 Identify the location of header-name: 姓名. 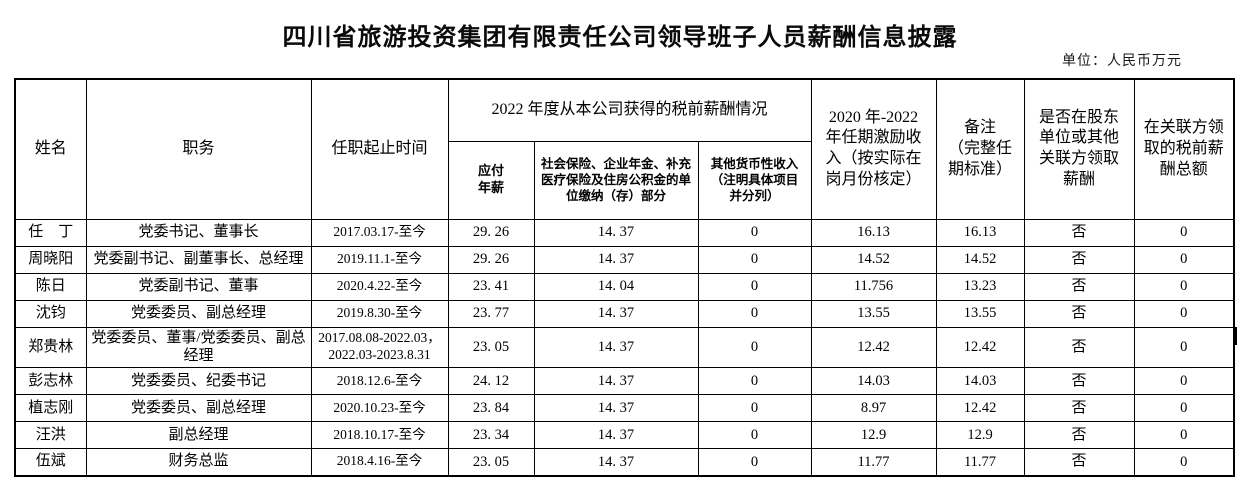
(50, 149).